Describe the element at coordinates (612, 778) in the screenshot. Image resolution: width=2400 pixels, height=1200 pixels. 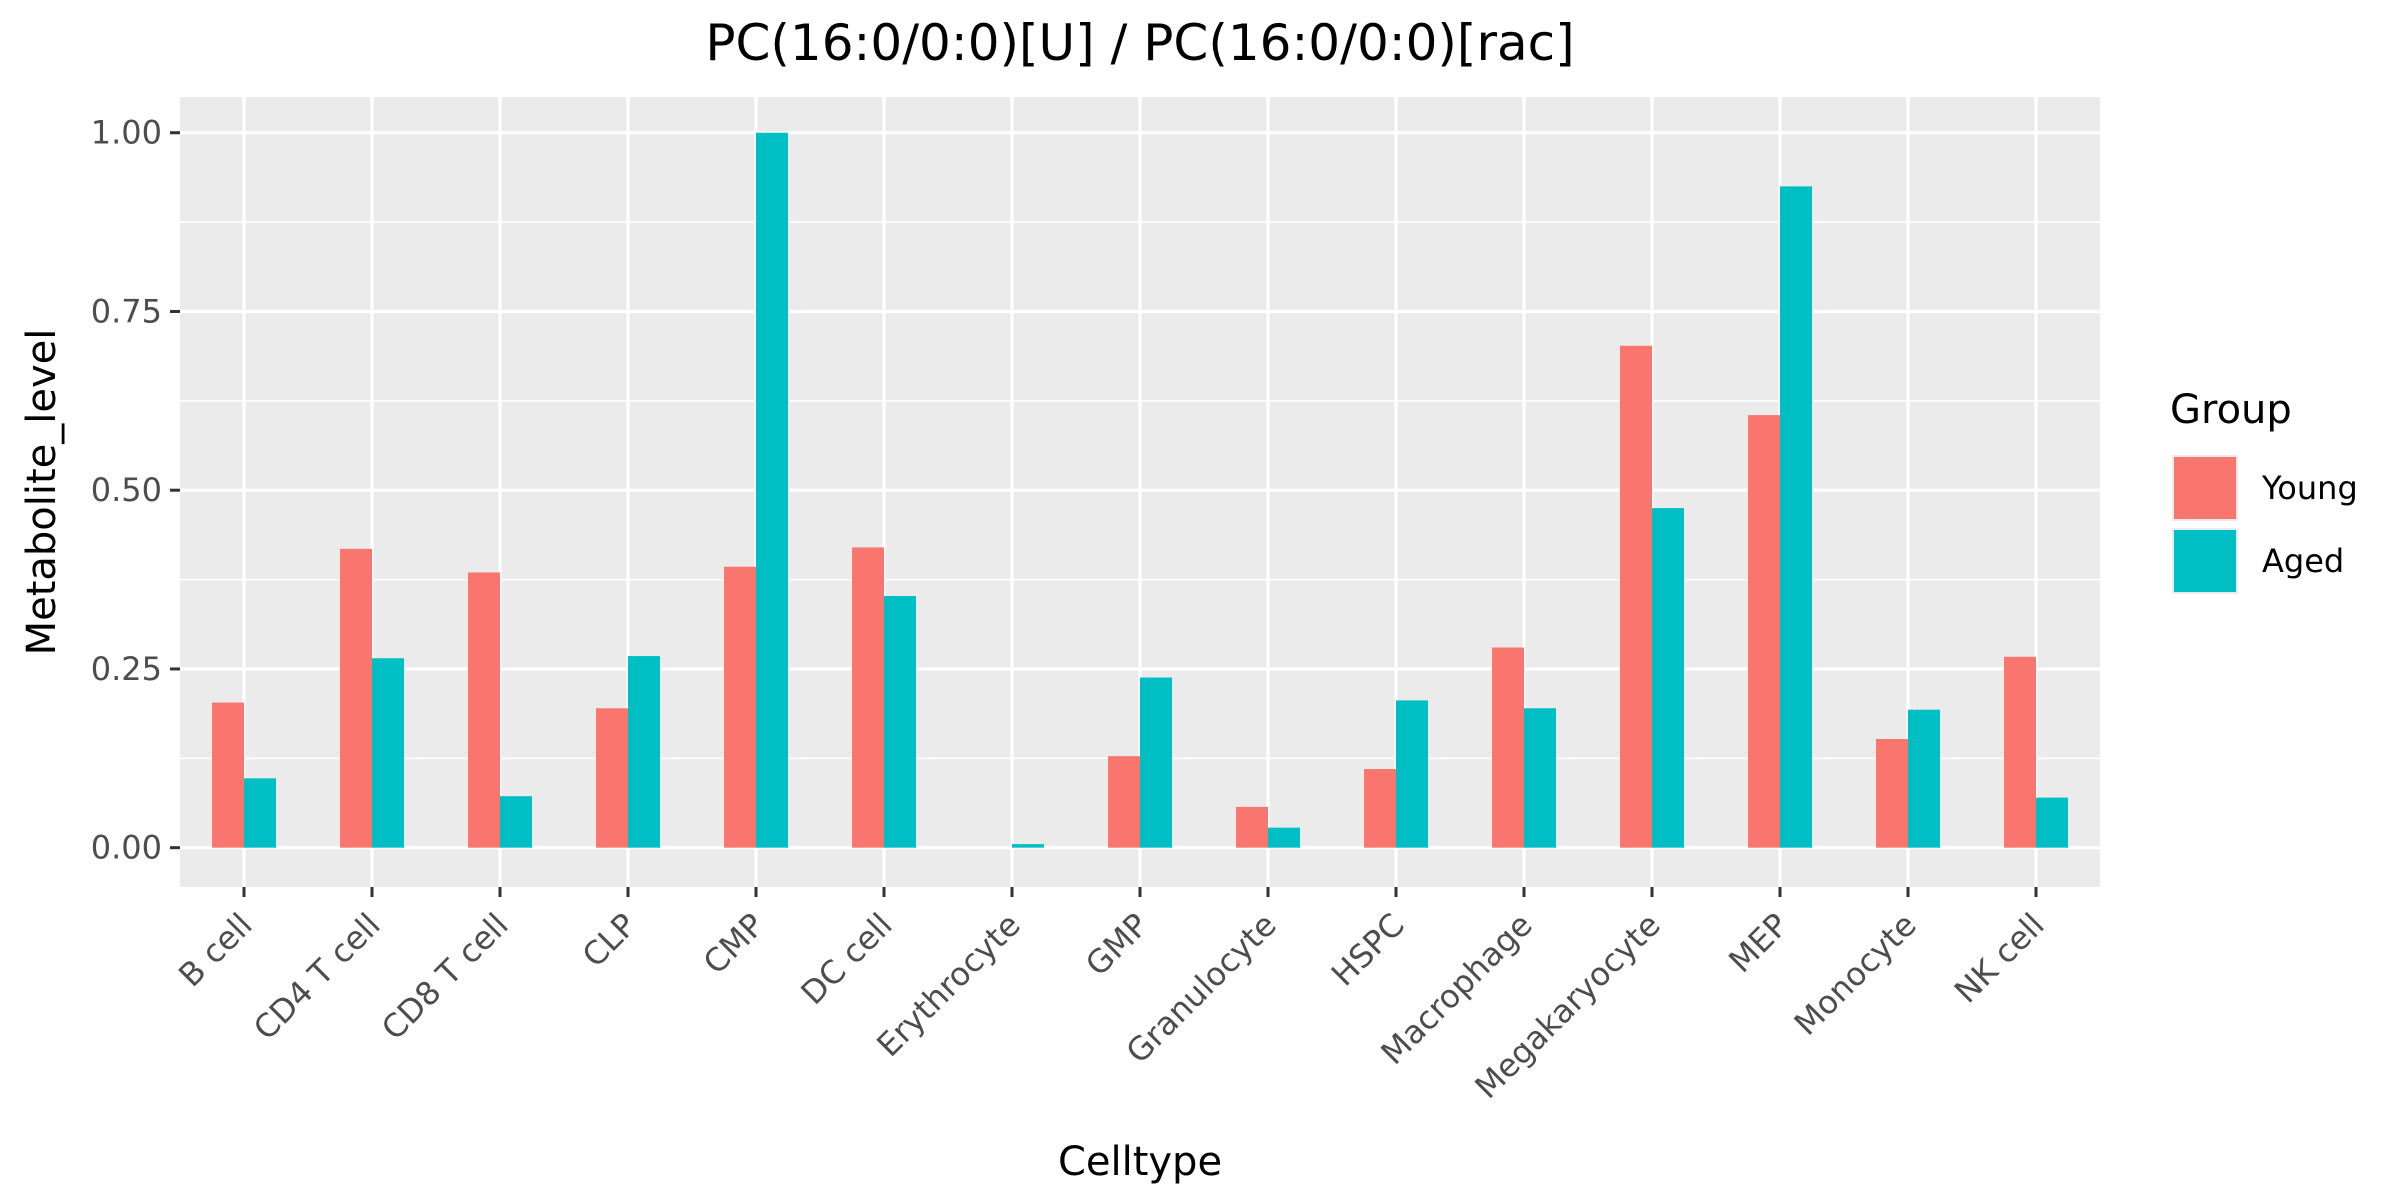
I see `bar-young-clp` at that location.